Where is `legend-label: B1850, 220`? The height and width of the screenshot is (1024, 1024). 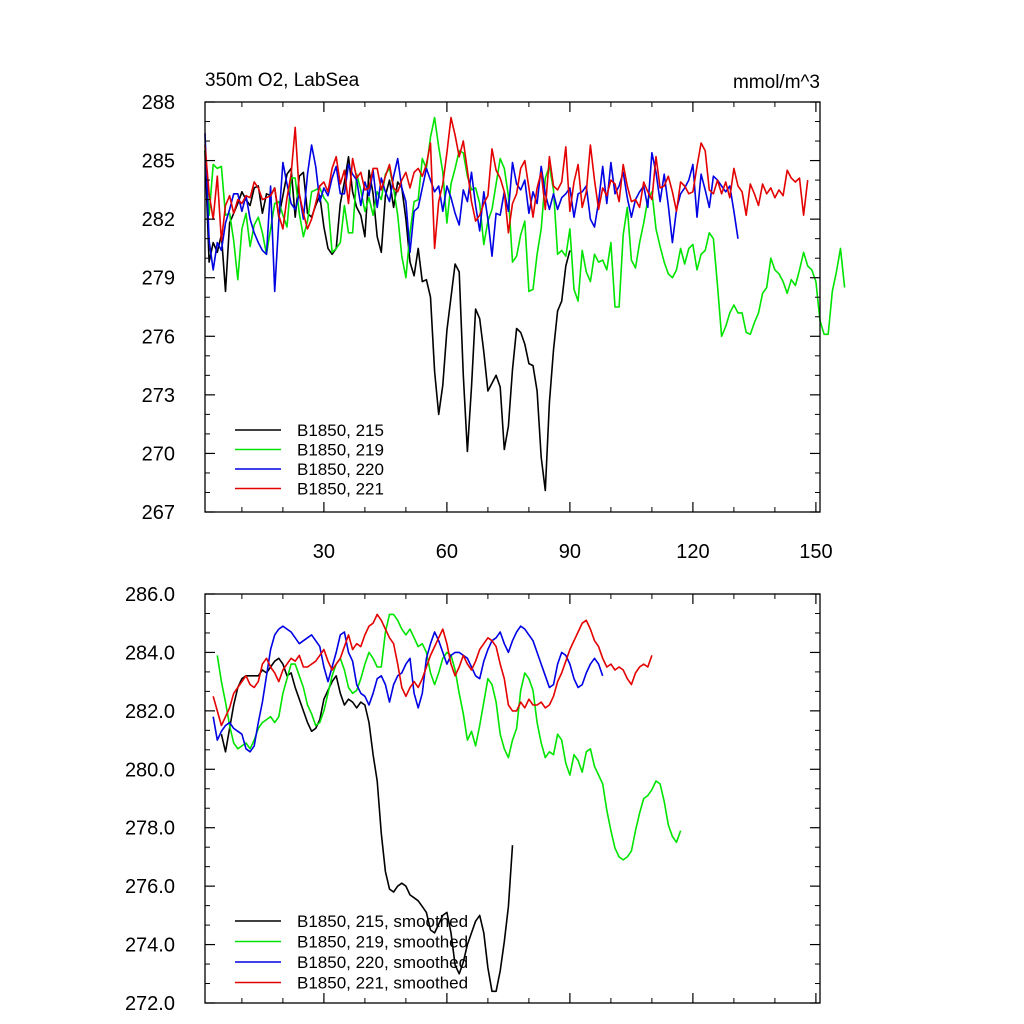 legend-label: B1850, 220 is located at coordinates (340, 469).